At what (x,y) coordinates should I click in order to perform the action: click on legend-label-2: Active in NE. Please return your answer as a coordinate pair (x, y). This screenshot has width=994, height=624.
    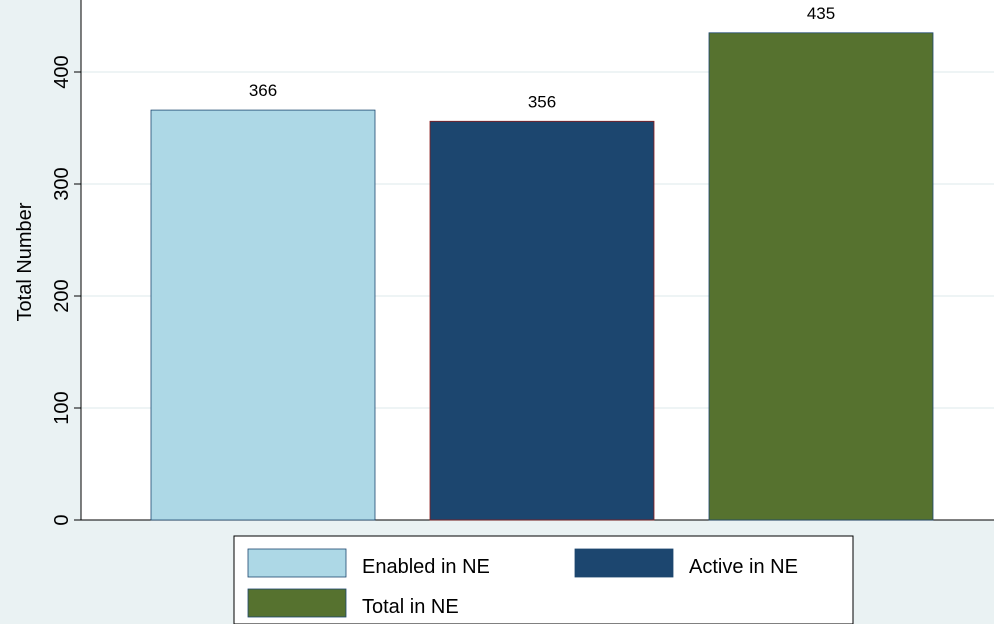
    Looking at the image, I should click on (743, 567).